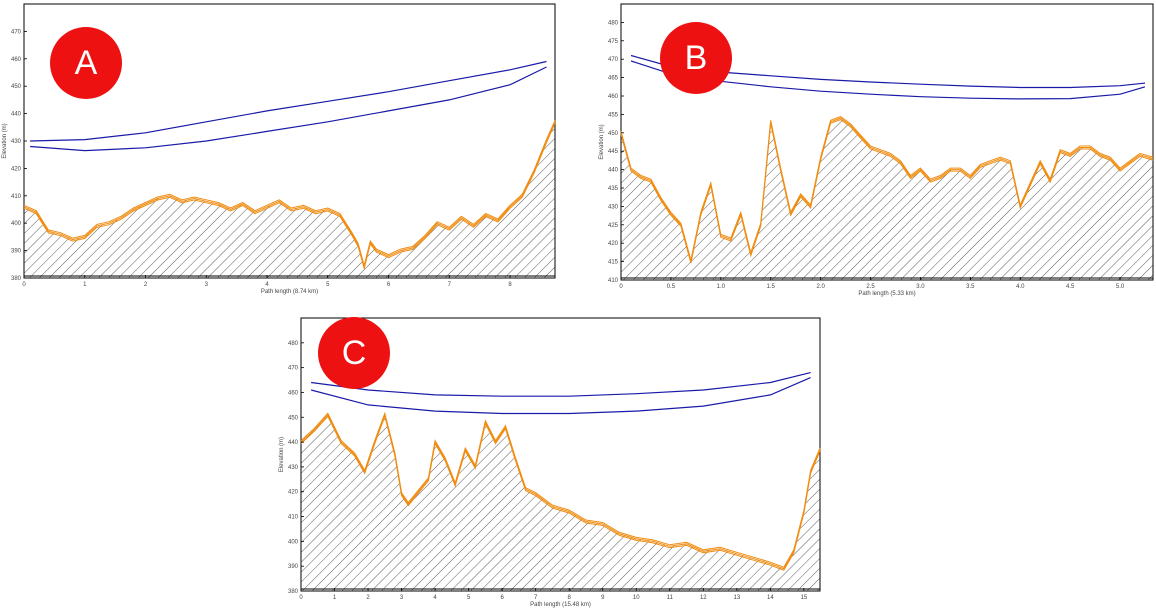 The height and width of the screenshot is (608, 1156). Describe the element at coordinates (770, 598) in the screenshot. I see `x-tick-label: 14` at that location.